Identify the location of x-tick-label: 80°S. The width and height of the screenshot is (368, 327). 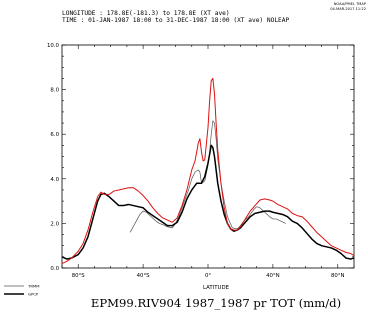
(79, 276).